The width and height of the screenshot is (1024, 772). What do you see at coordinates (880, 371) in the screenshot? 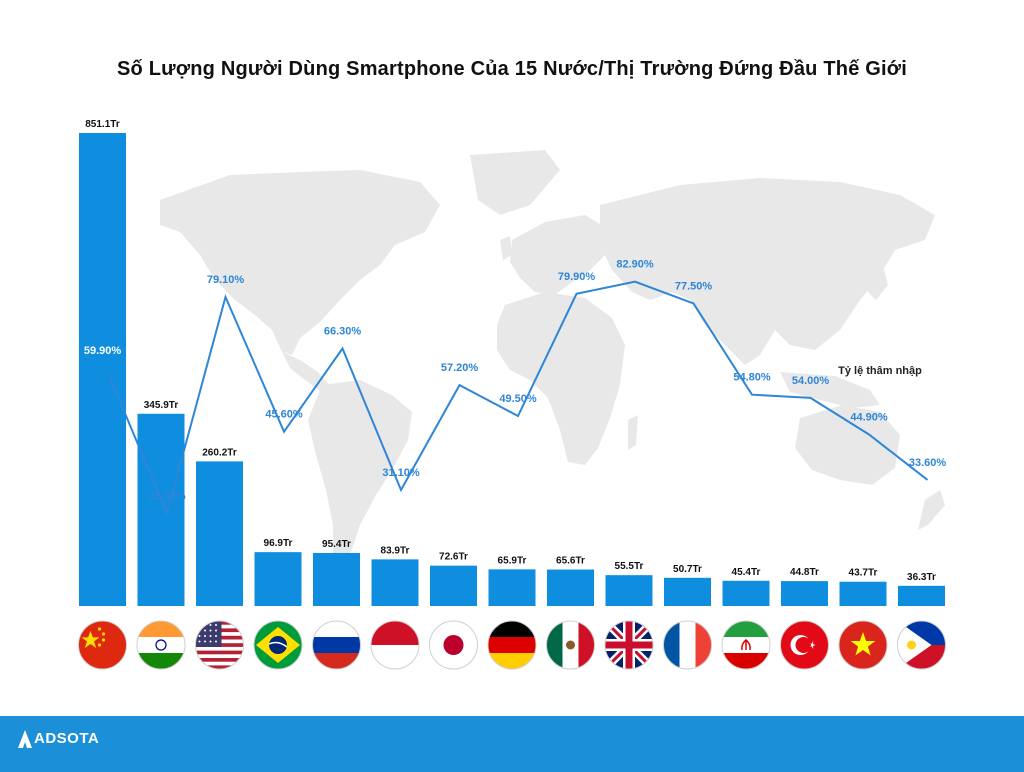
I see `penetration-series-label: Tỷ lệ thâm nhập` at bounding box center [880, 371].